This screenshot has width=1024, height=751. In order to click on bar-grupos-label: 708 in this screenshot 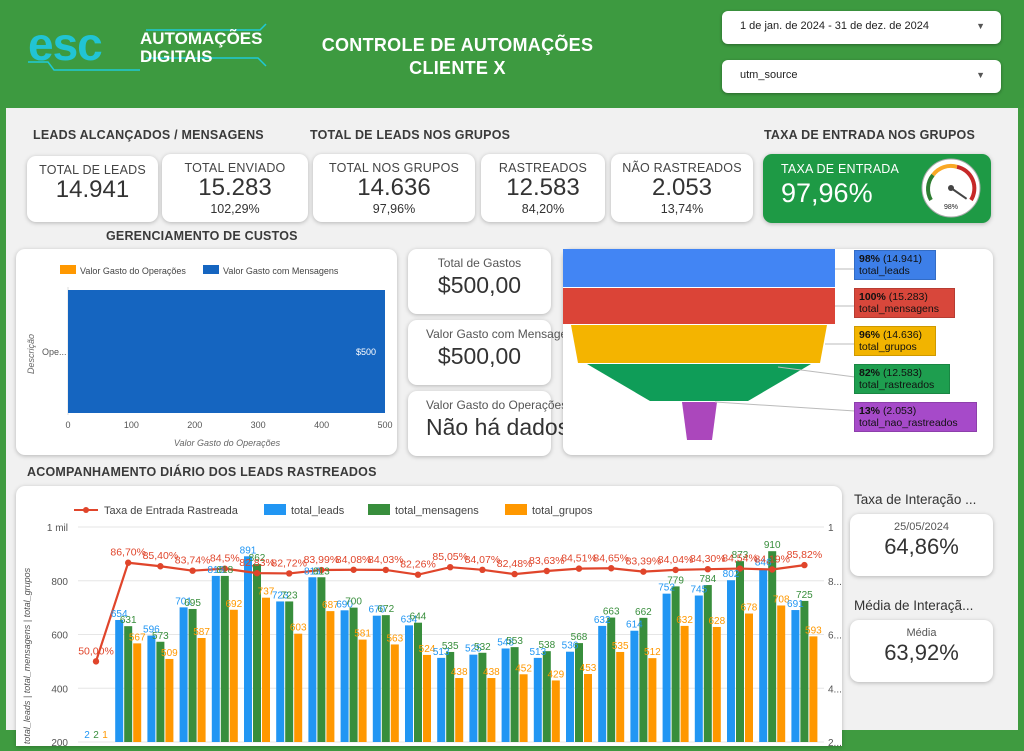, I will do `click(781, 599)`.